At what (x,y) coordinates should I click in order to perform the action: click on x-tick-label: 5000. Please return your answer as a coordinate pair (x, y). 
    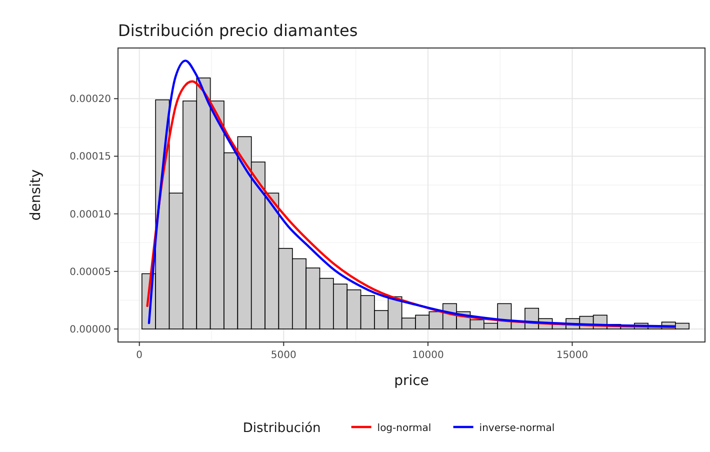
    Looking at the image, I should click on (283, 355).